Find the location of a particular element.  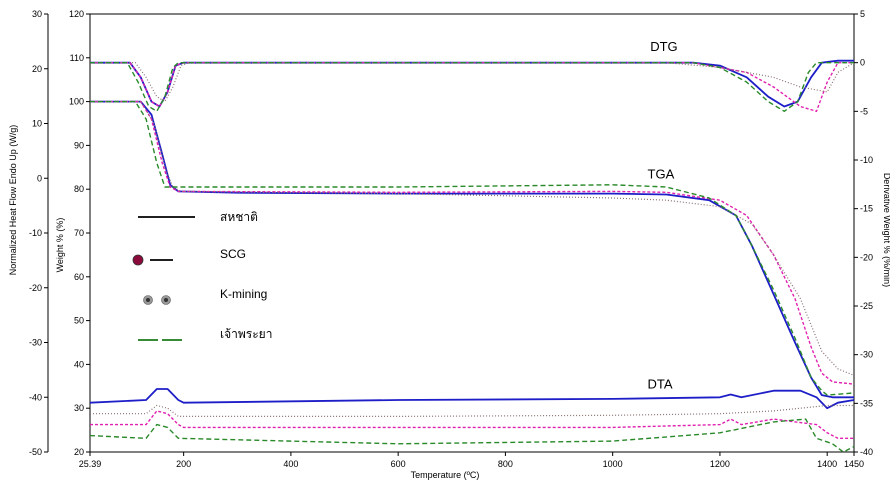

legend-label: K-mining is located at coordinates (243, 294).